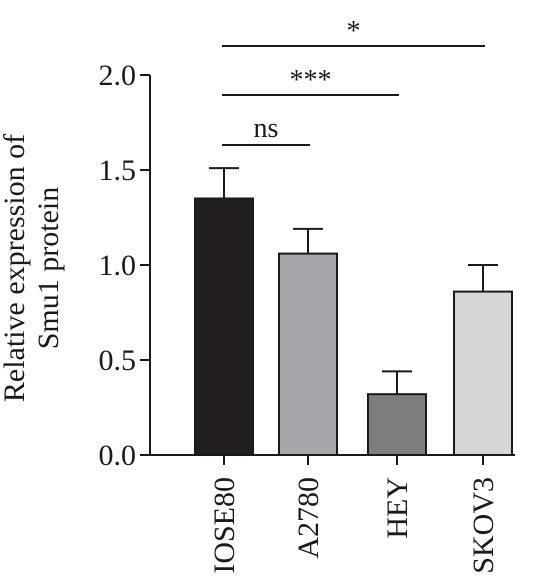  Describe the element at coordinates (308, 518) in the screenshot. I see `x-tick-label: A2780` at that location.